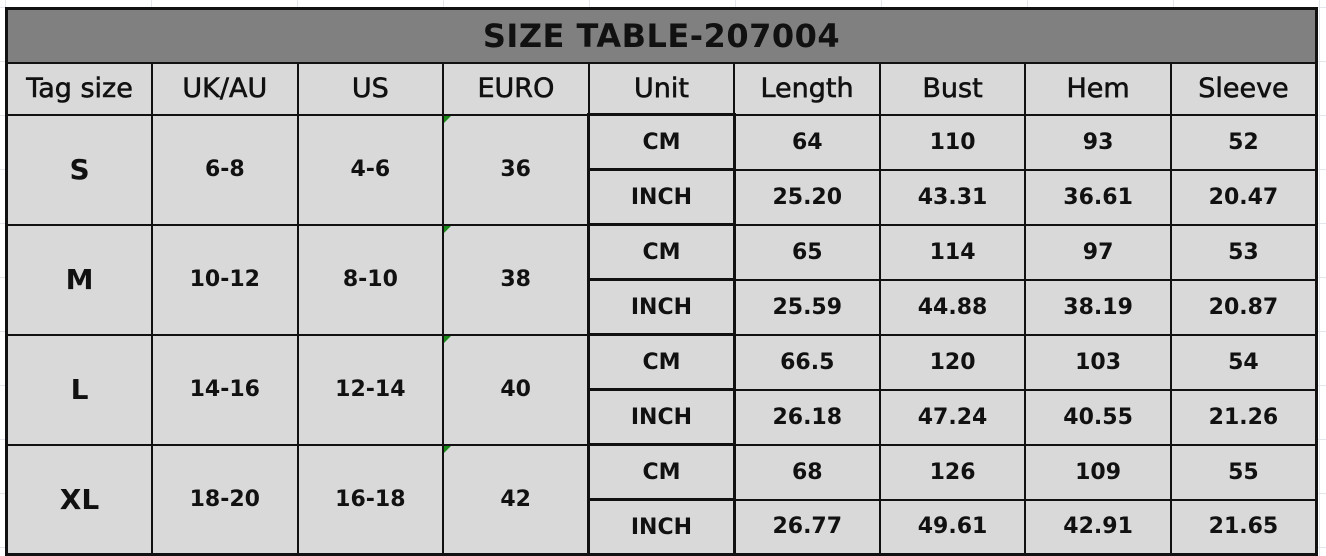 Image resolution: width=1326 pixels, height=556 pixels. I want to click on length-cell: 26.77, so click(807, 527).